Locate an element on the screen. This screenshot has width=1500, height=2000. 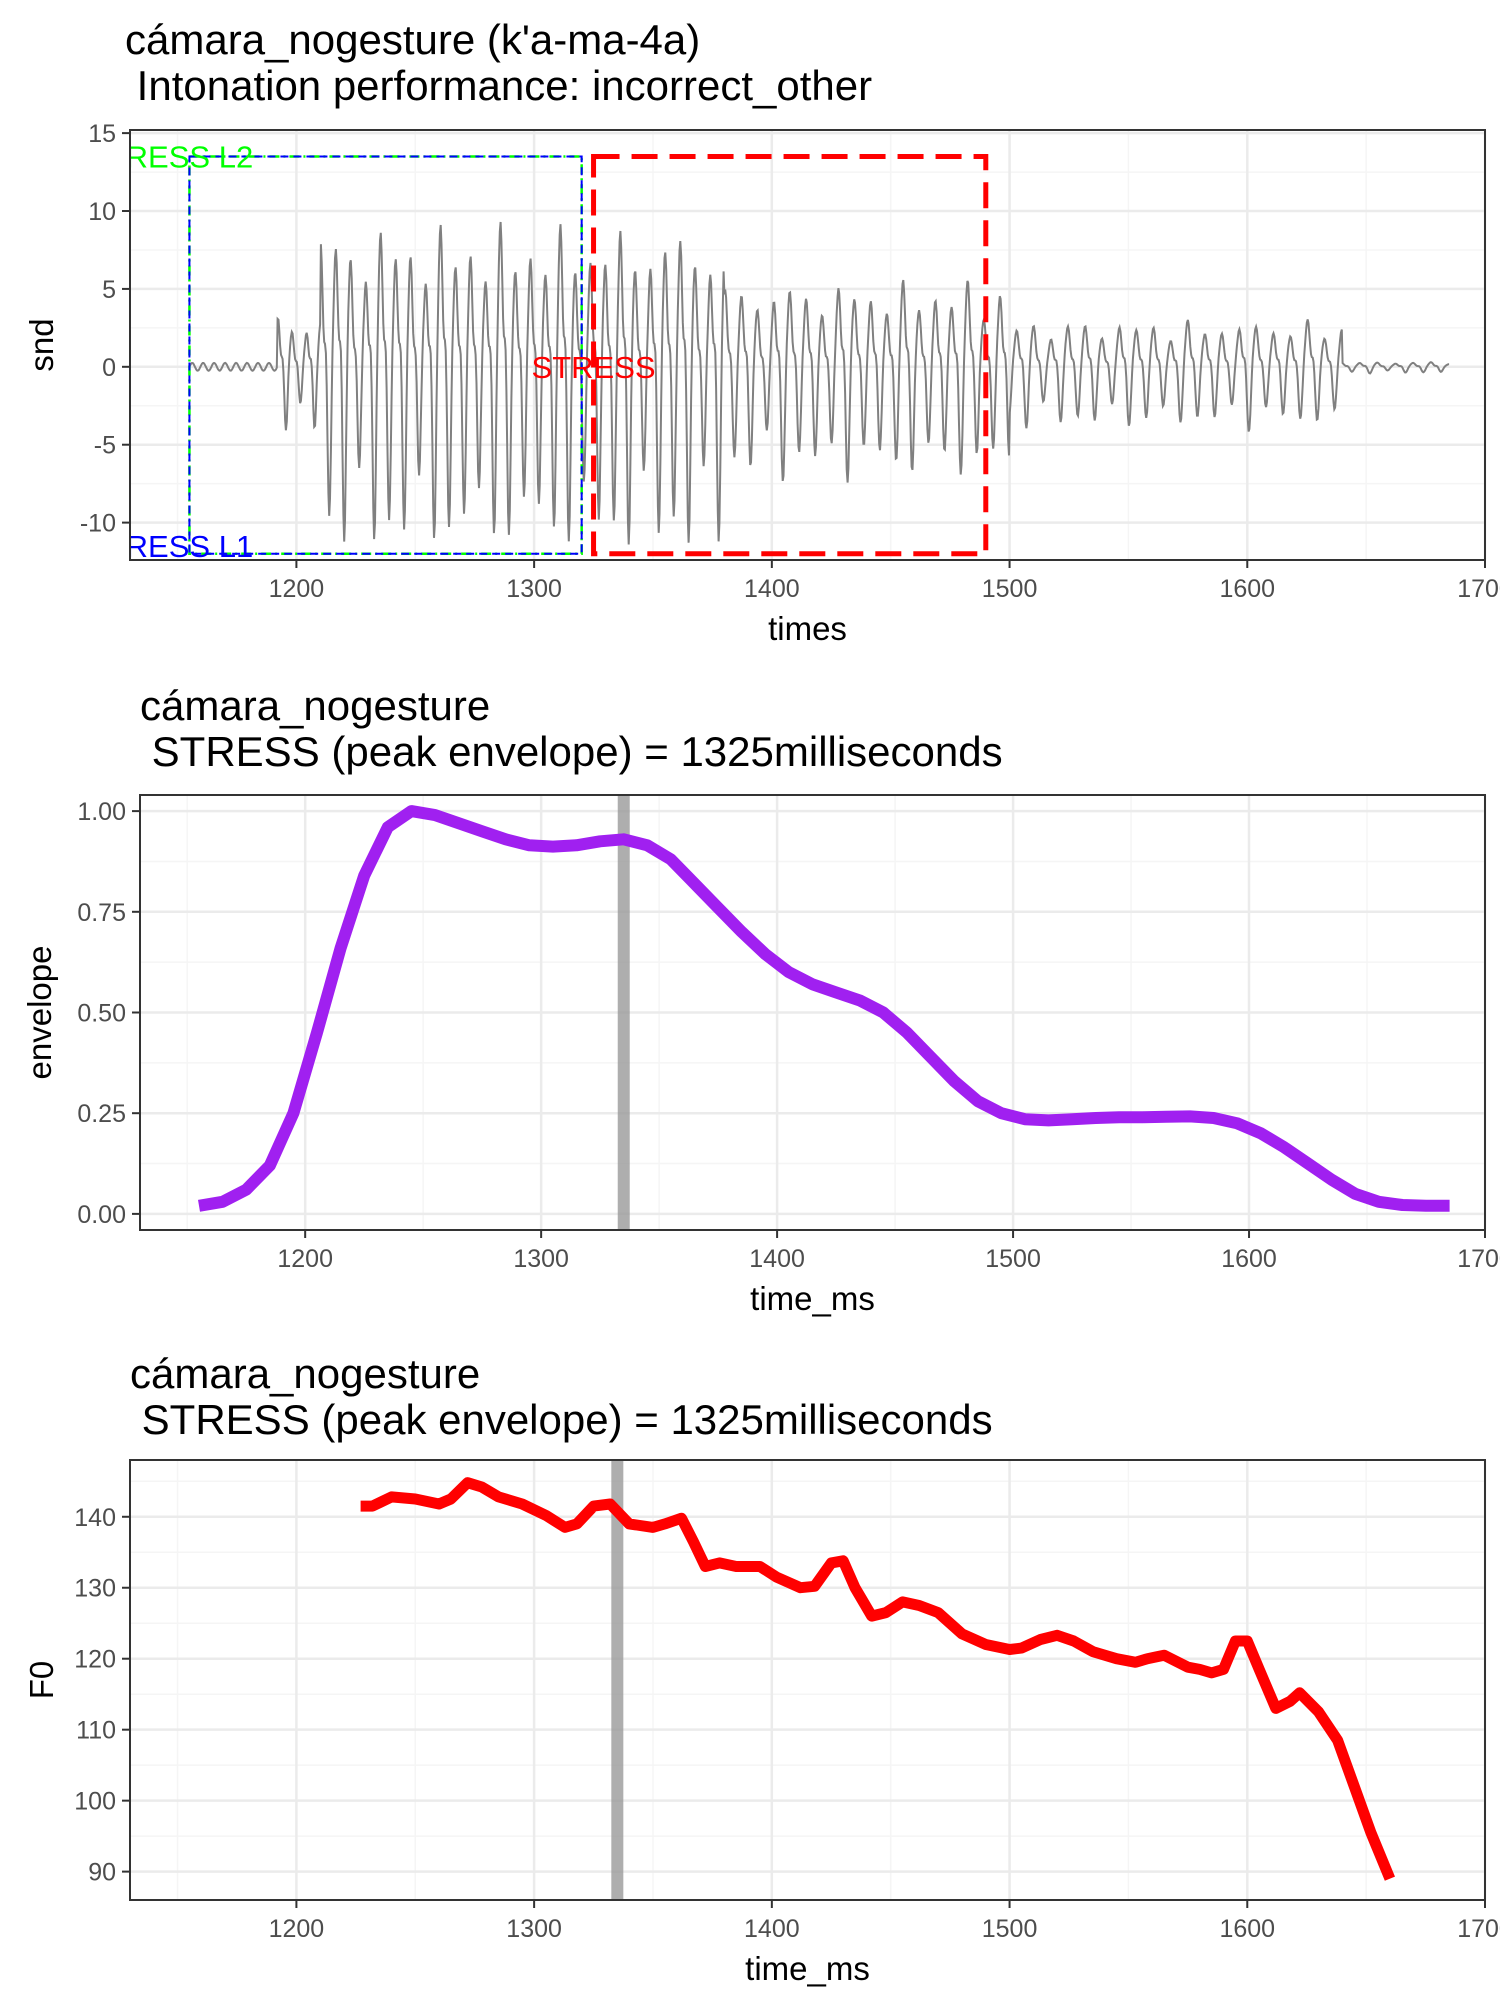
y-tick-label: 130 is located at coordinates (95, 1589).